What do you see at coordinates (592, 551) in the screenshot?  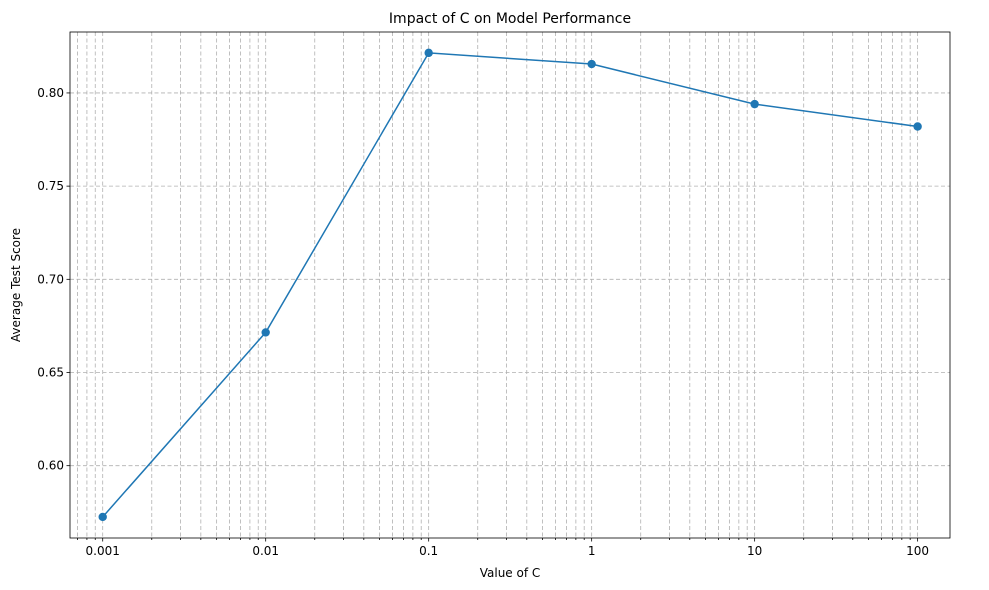 I see `x-tick-label: 1` at bounding box center [592, 551].